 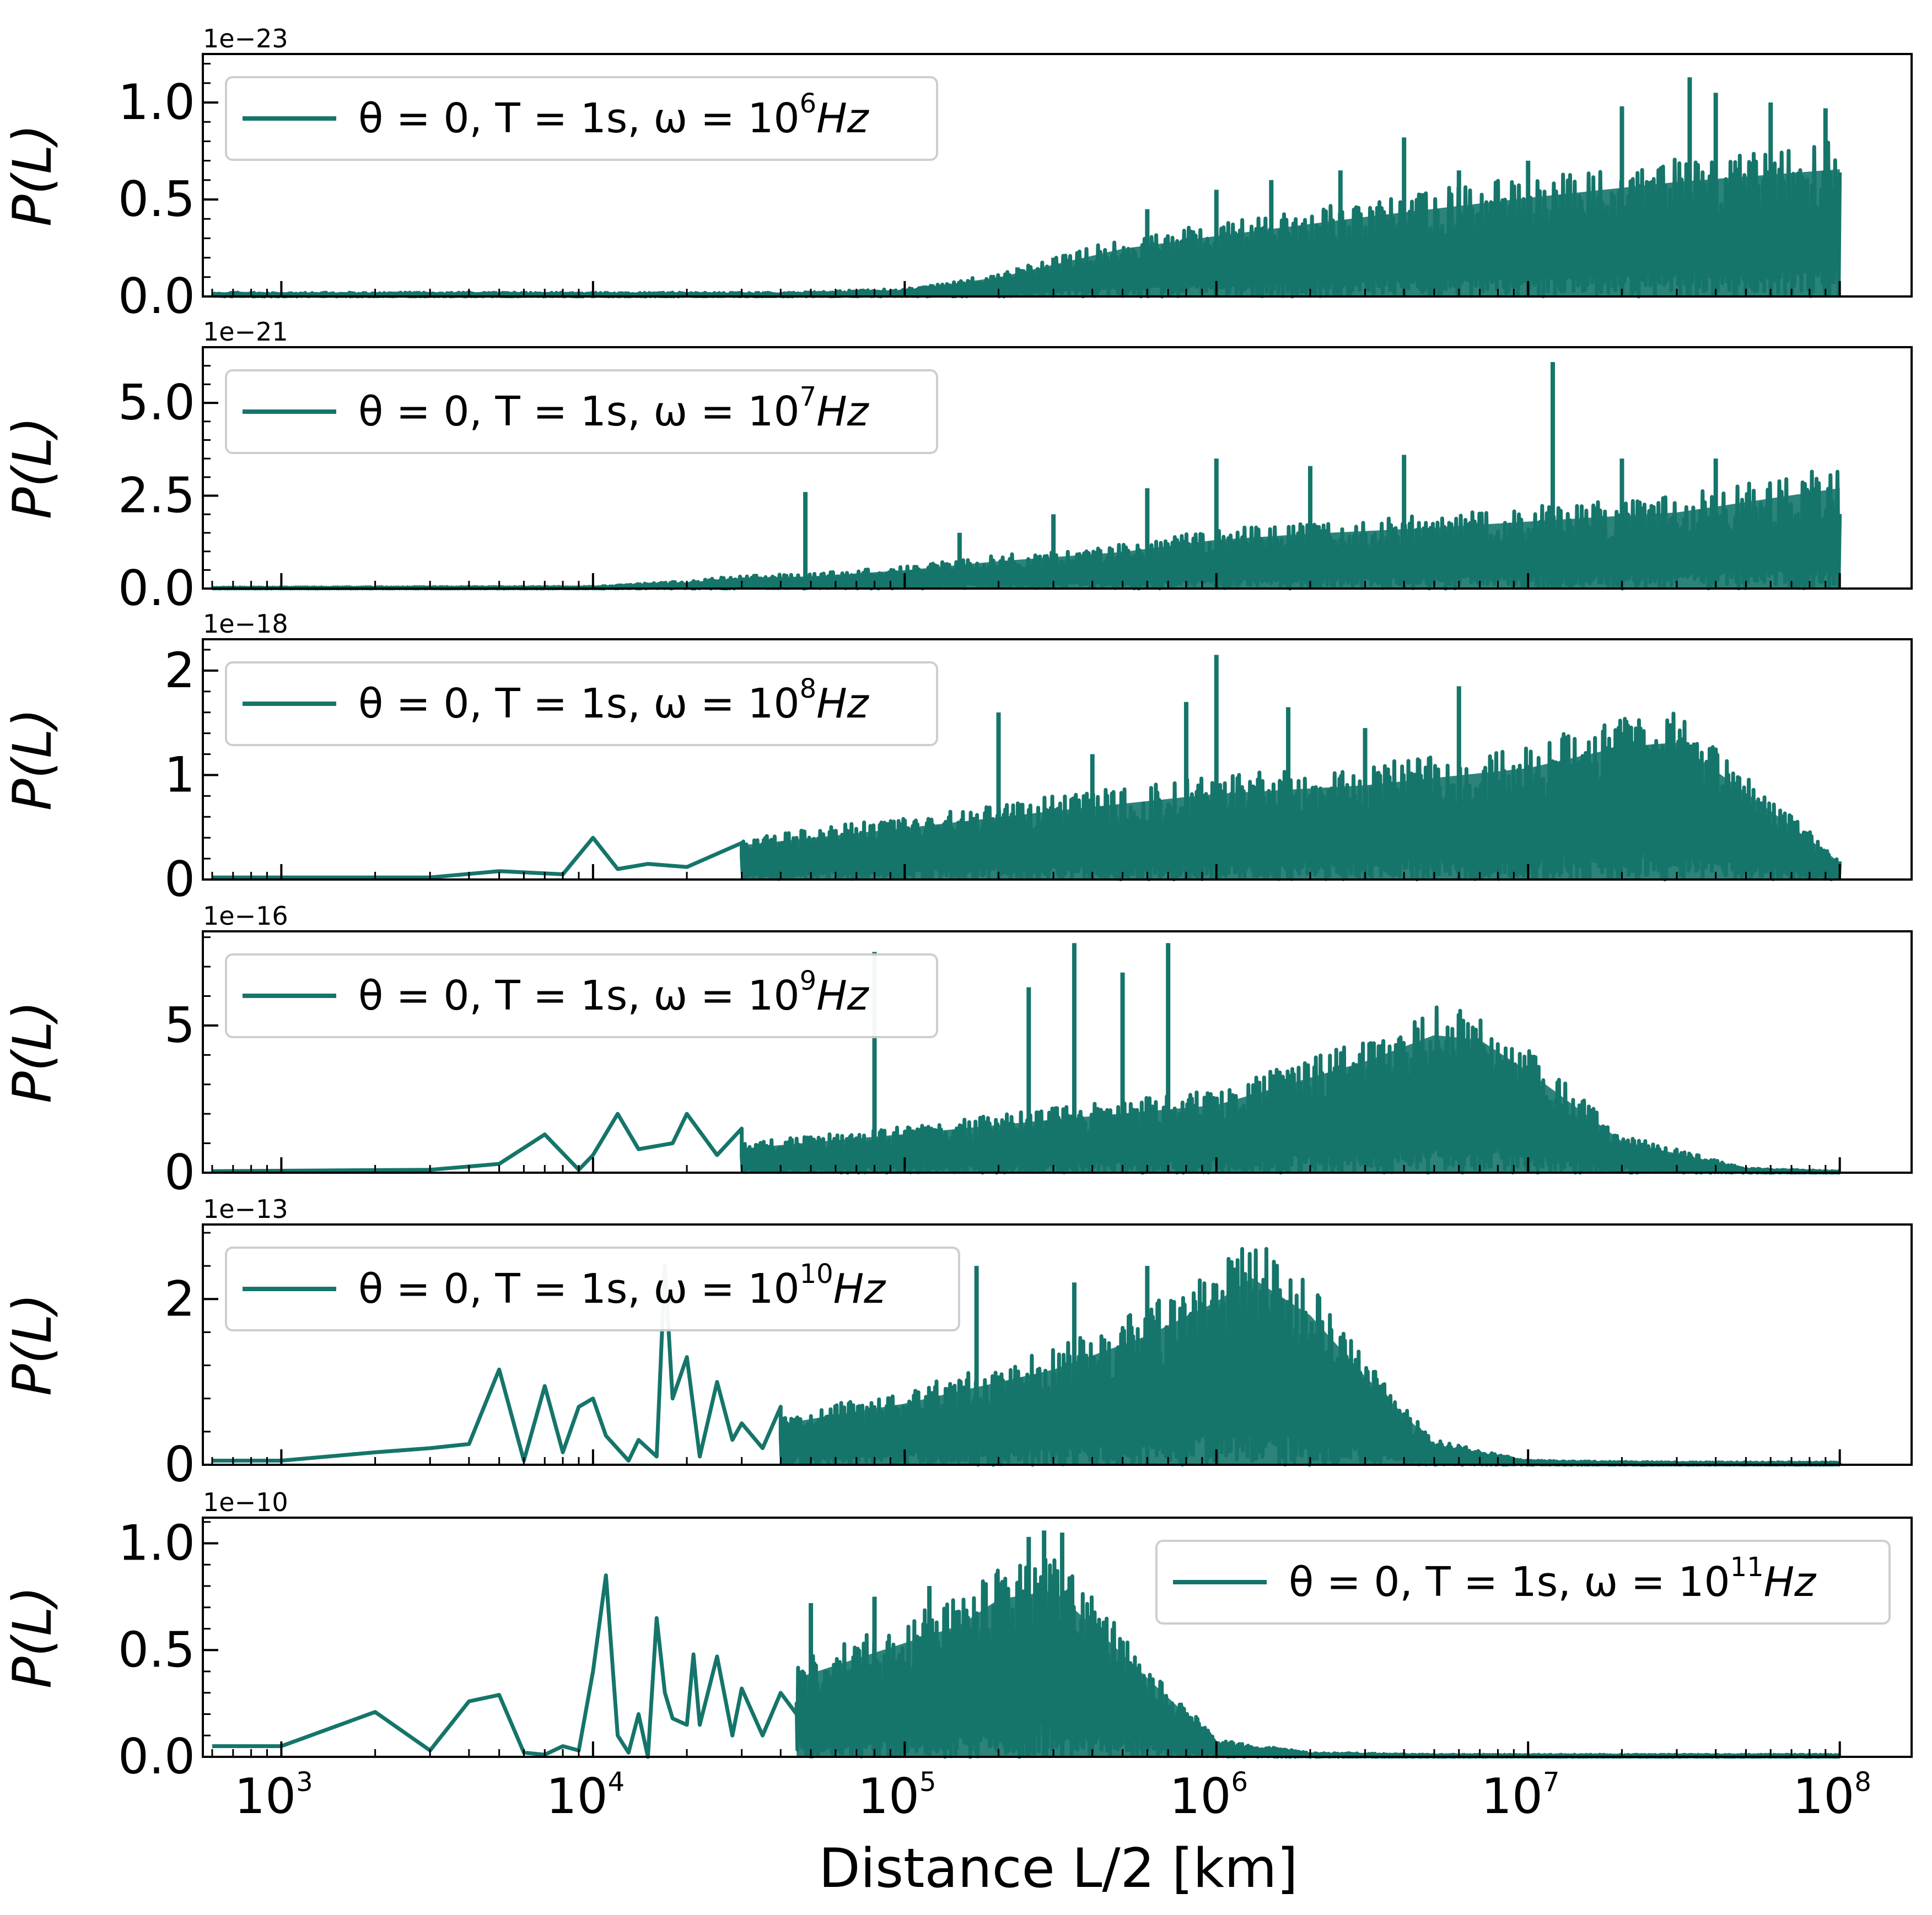 I want to click on y-tick-label: 2.5, so click(x=156, y=495).